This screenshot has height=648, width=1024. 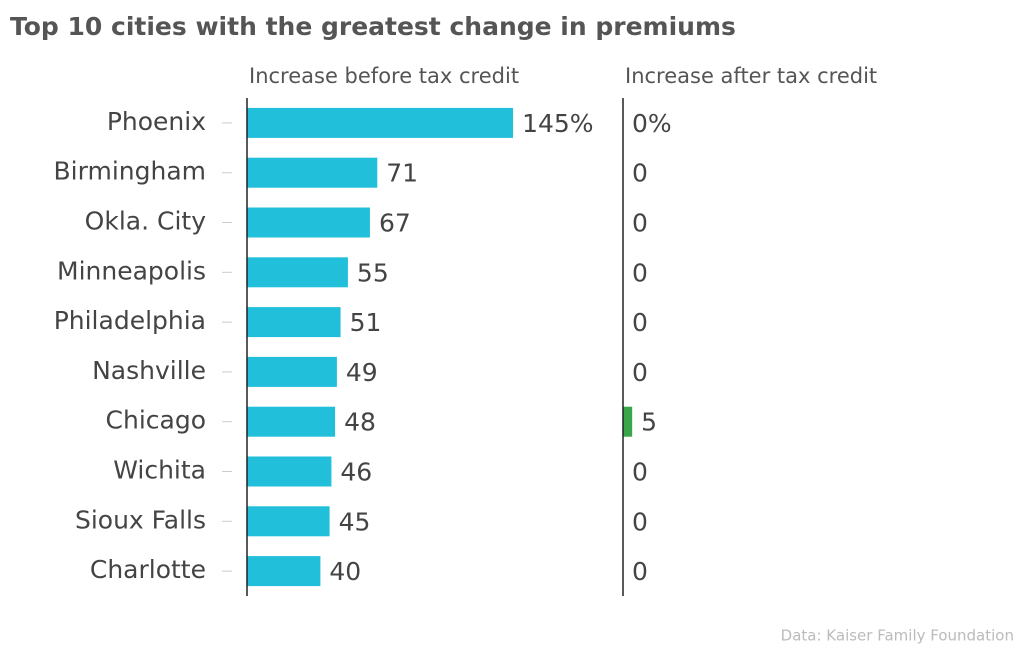 I want to click on category-label: Okla. City, so click(x=146, y=221).